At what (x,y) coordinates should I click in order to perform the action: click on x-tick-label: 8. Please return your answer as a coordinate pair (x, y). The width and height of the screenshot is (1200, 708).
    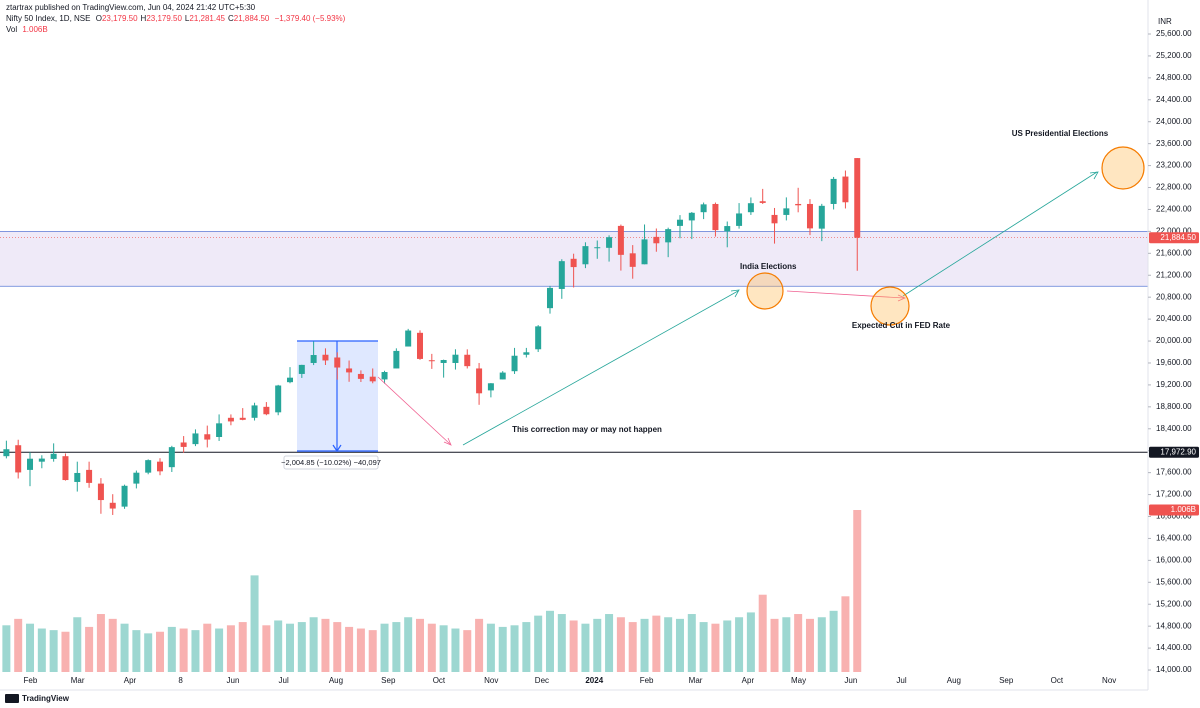
    Looking at the image, I should click on (180, 680).